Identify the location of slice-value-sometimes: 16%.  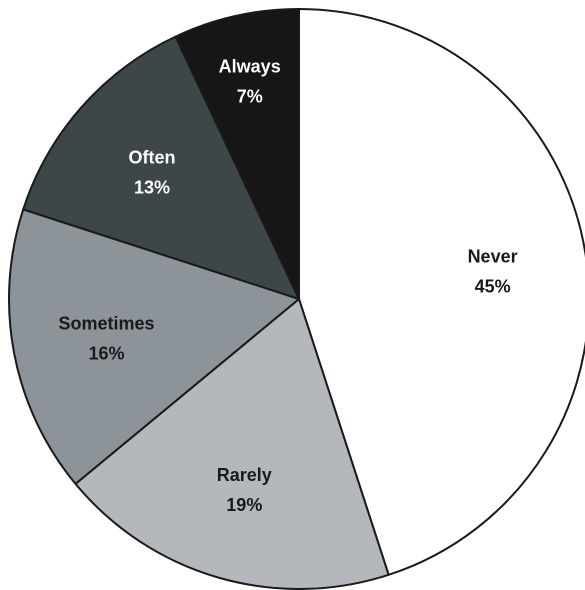
(106, 354).